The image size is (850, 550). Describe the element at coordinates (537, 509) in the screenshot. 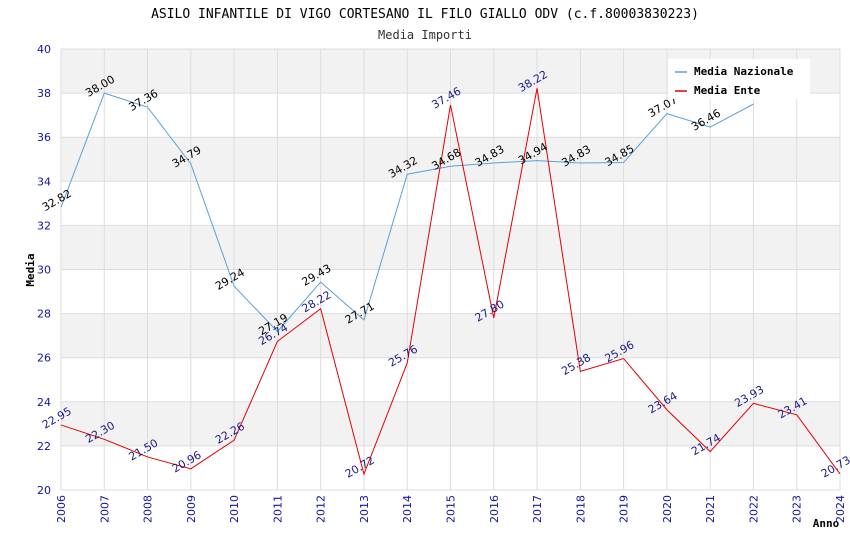

I see `x-tick-label: 2017` at that location.